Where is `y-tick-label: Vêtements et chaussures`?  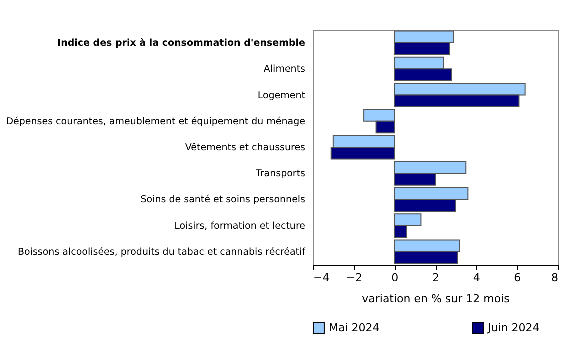 y-tick-label: Vêtements et chaussures is located at coordinates (245, 148).